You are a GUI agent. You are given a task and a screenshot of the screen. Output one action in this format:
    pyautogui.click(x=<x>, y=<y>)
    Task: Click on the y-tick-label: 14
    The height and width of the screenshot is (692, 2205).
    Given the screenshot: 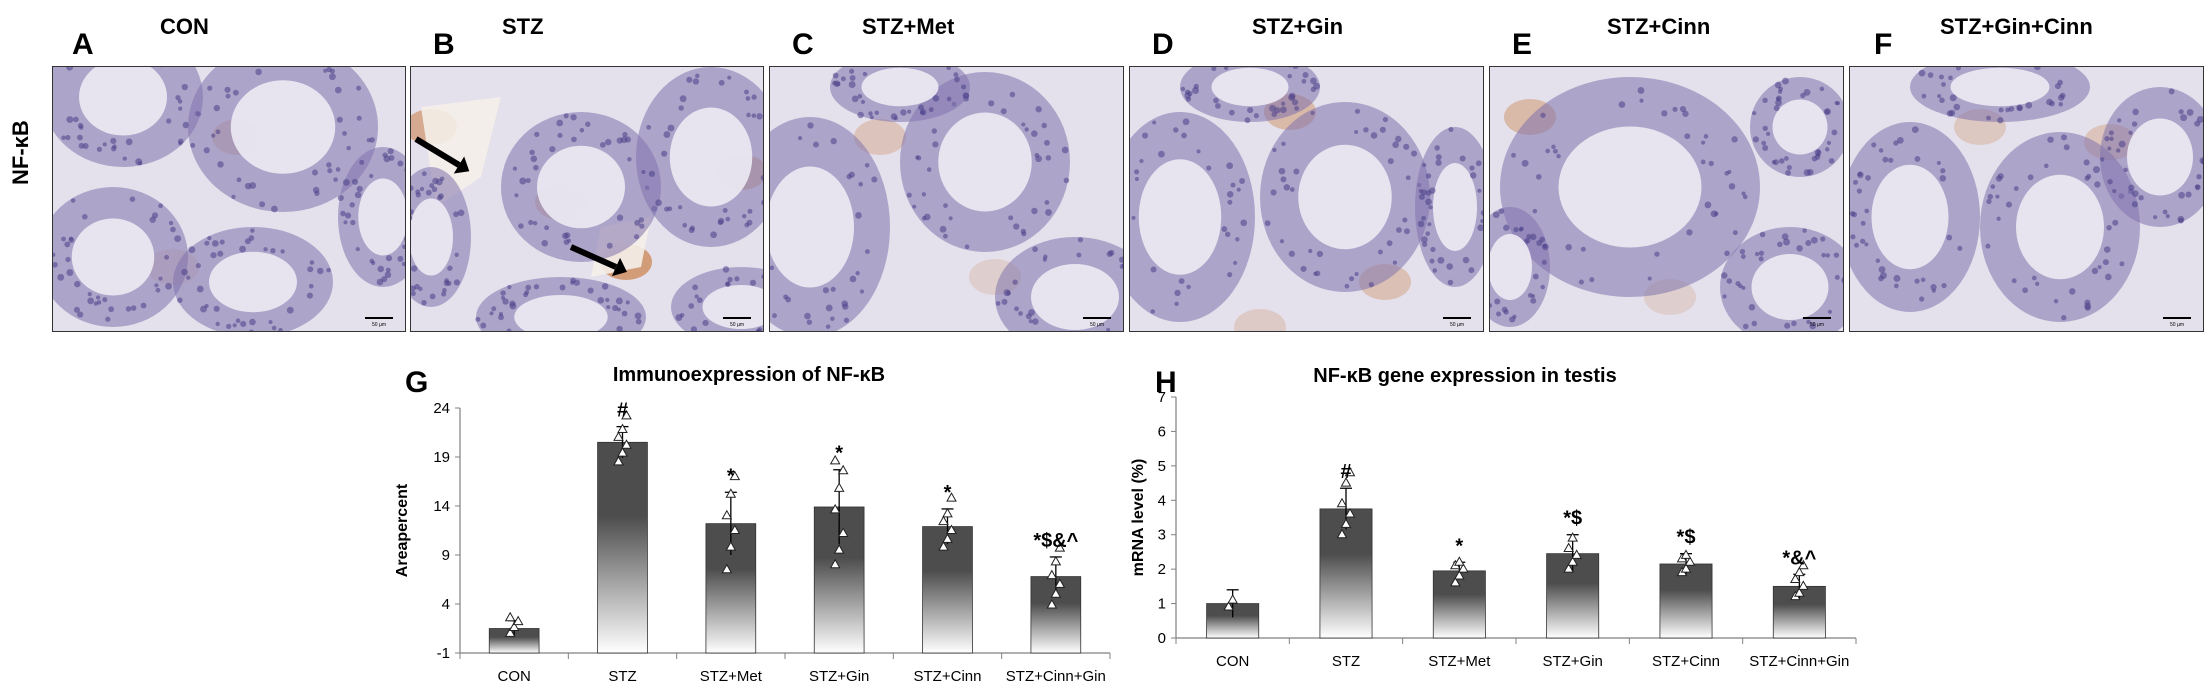 What is the action you would take?
    pyautogui.click(x=441, y=506)
    